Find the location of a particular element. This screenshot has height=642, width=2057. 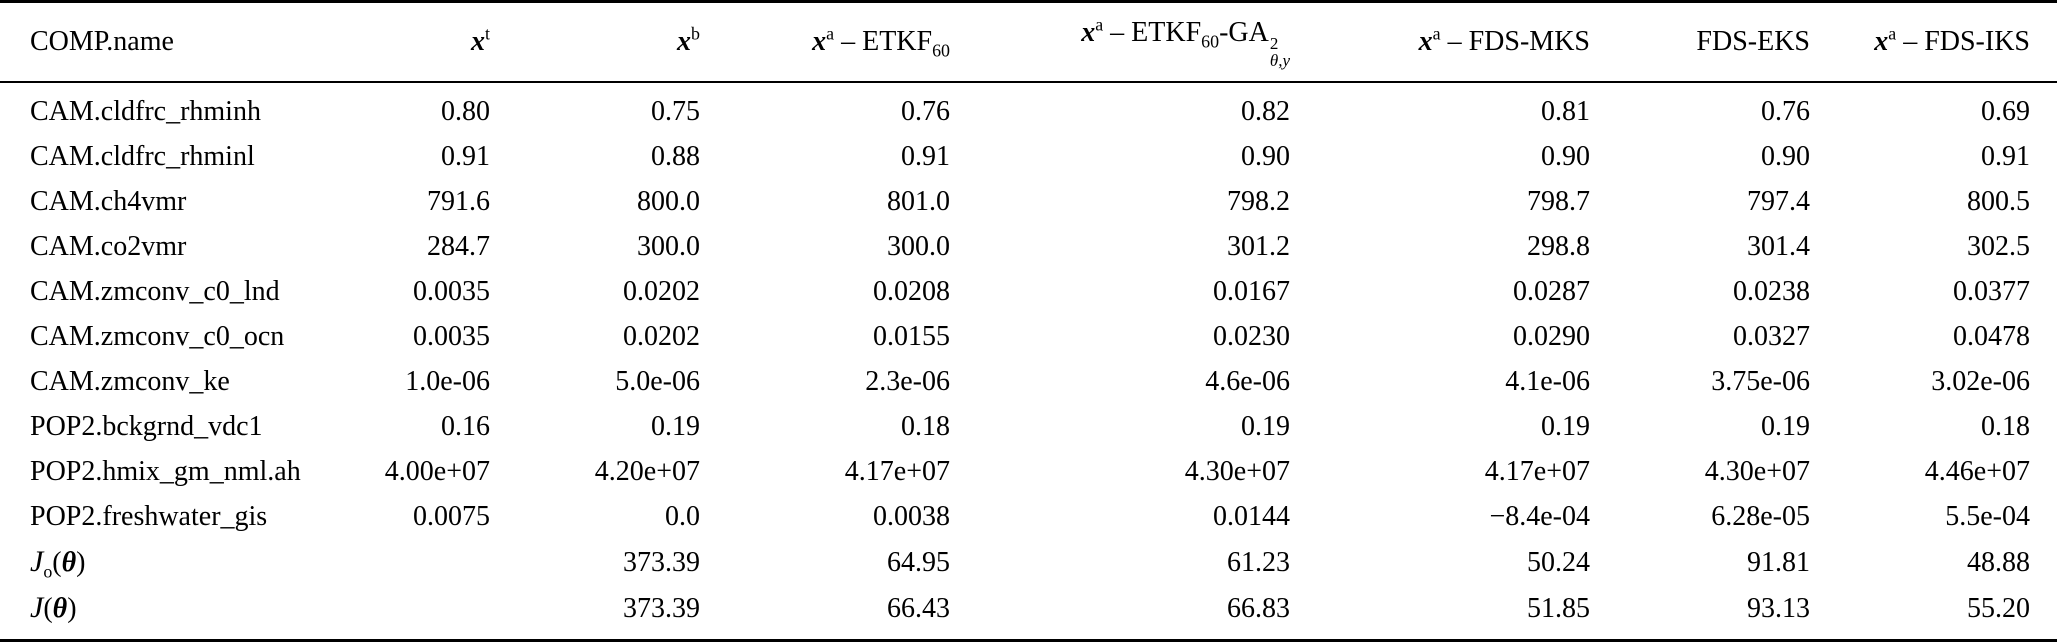

row-label-cost-obs: Jo(θ) is located at coordinates (170, 562).